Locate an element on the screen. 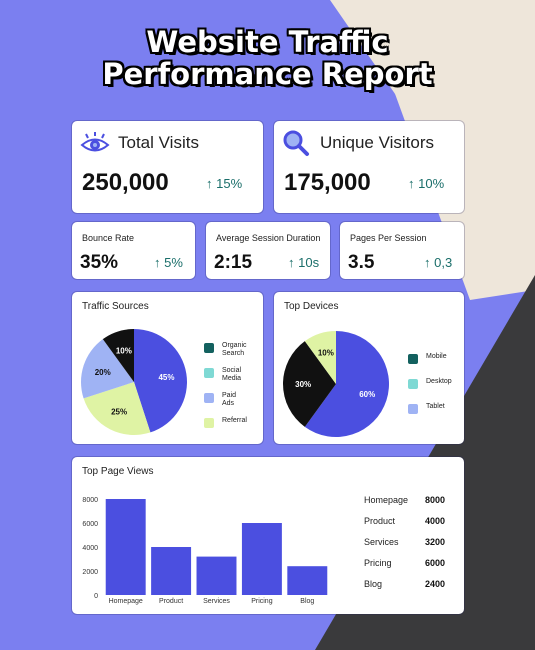  bounce-rate-card: Bounce Rate 35% ↑ 5% is located at coordinates (133, 250).